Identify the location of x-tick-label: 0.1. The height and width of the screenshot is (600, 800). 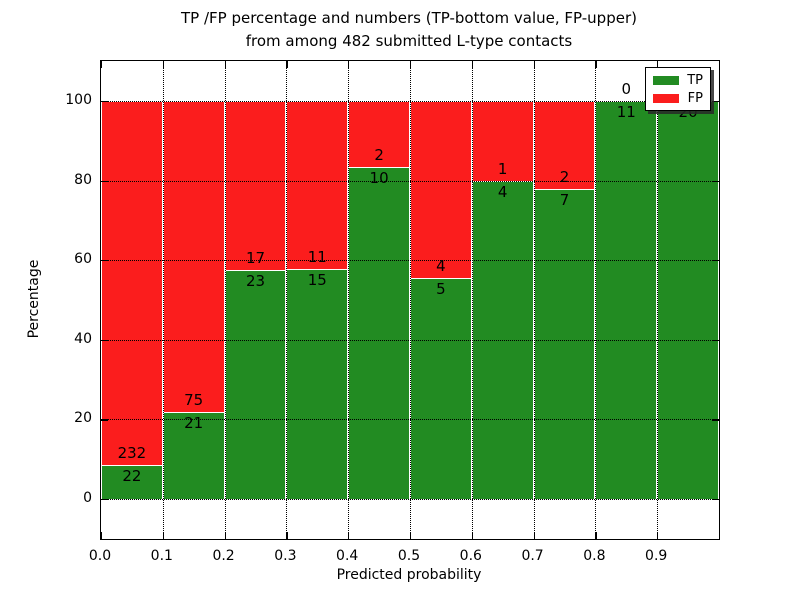
(161, 556).